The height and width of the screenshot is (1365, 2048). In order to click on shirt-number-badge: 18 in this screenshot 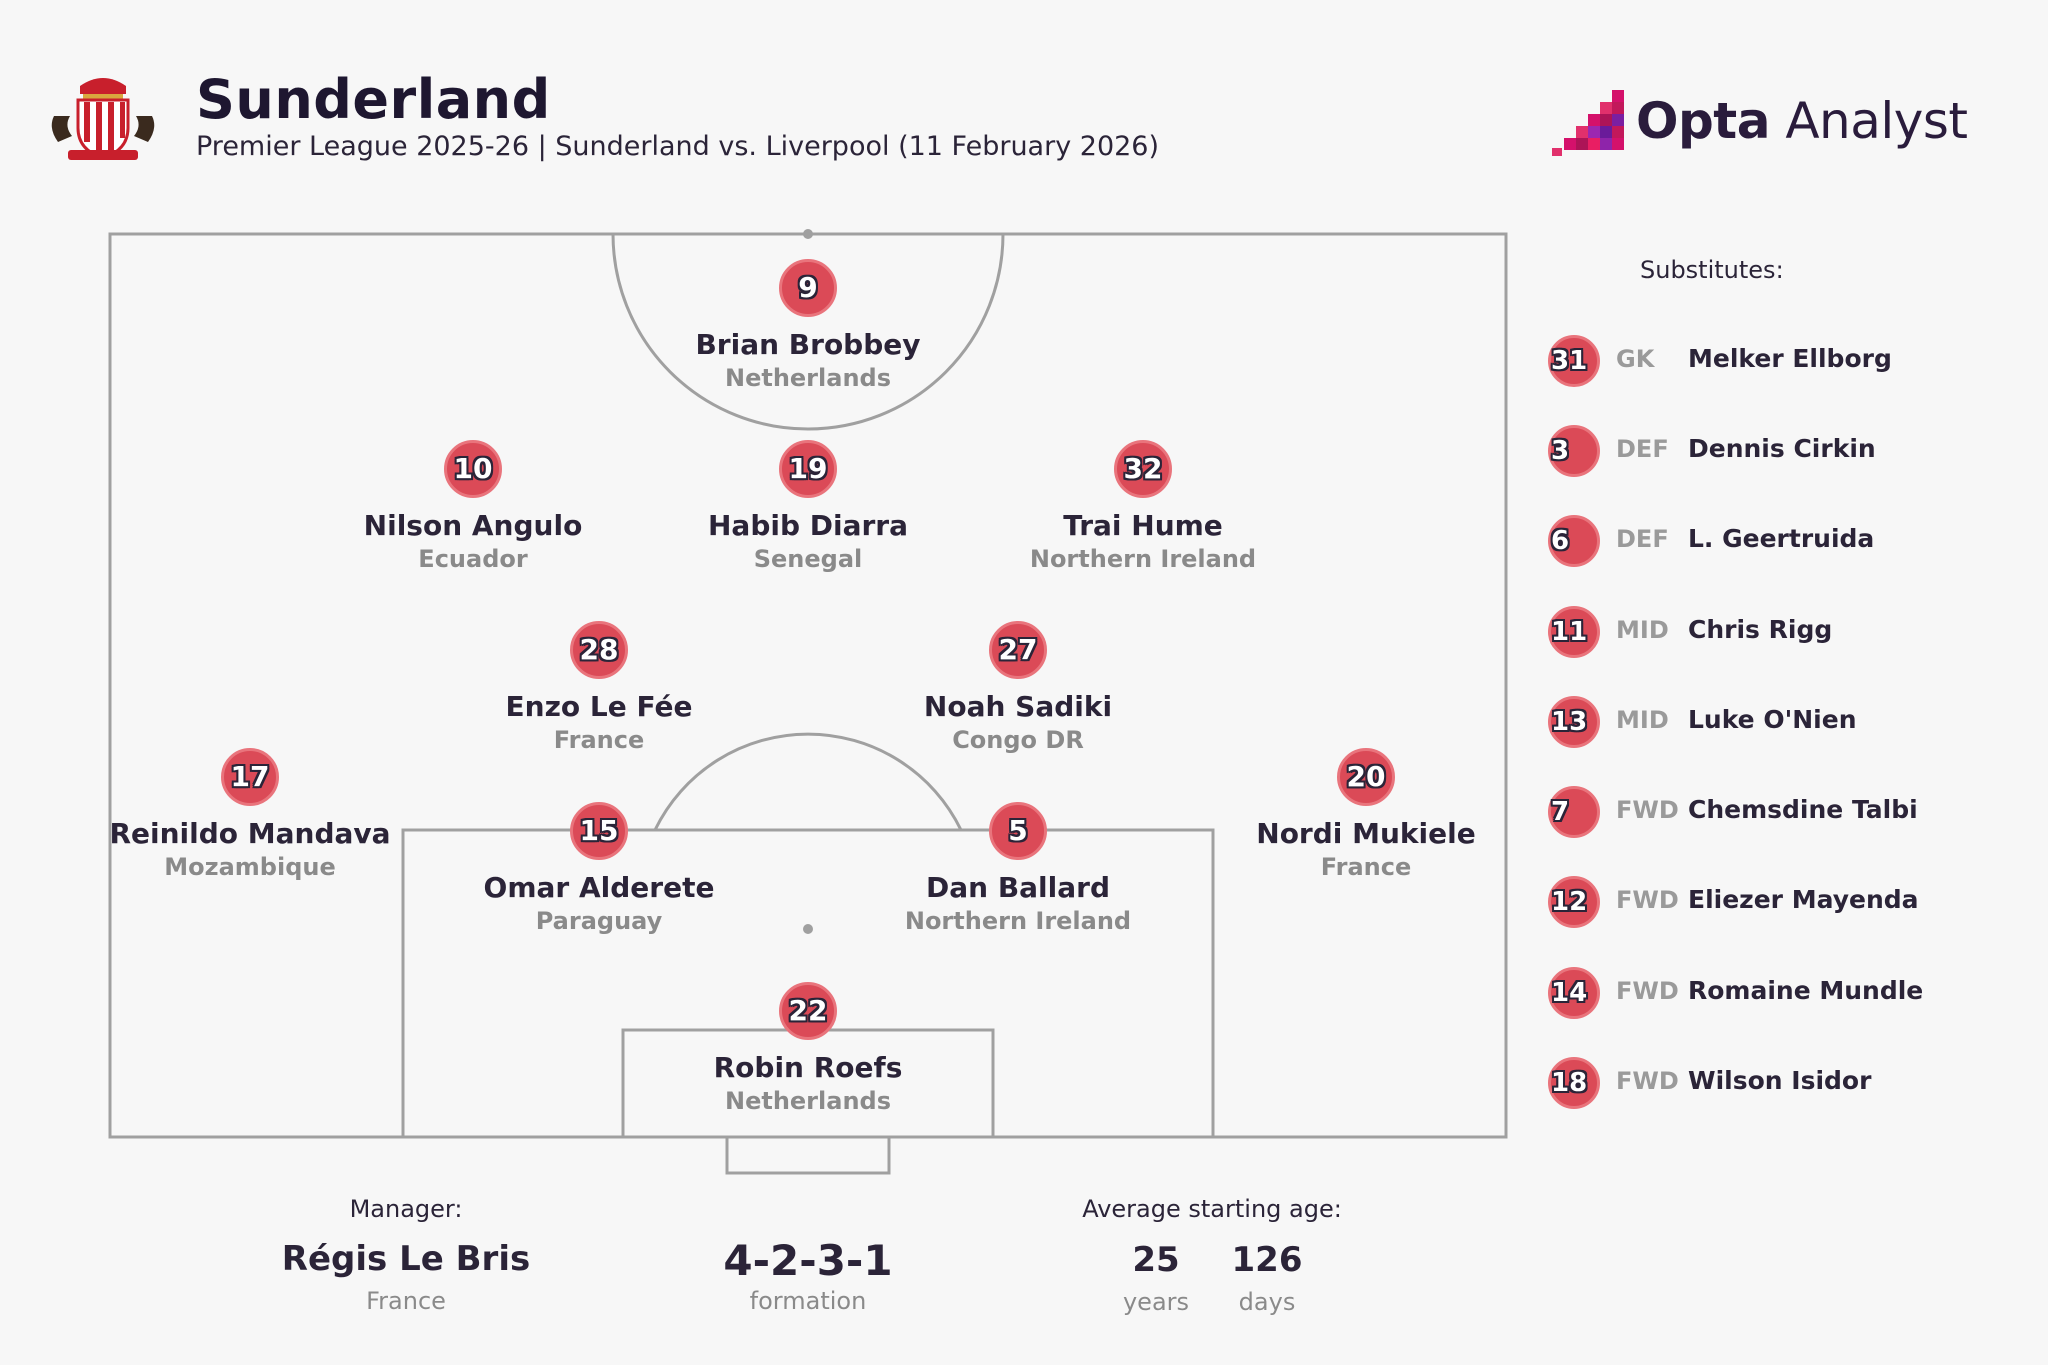, I will do `click(1574, 1083)`.